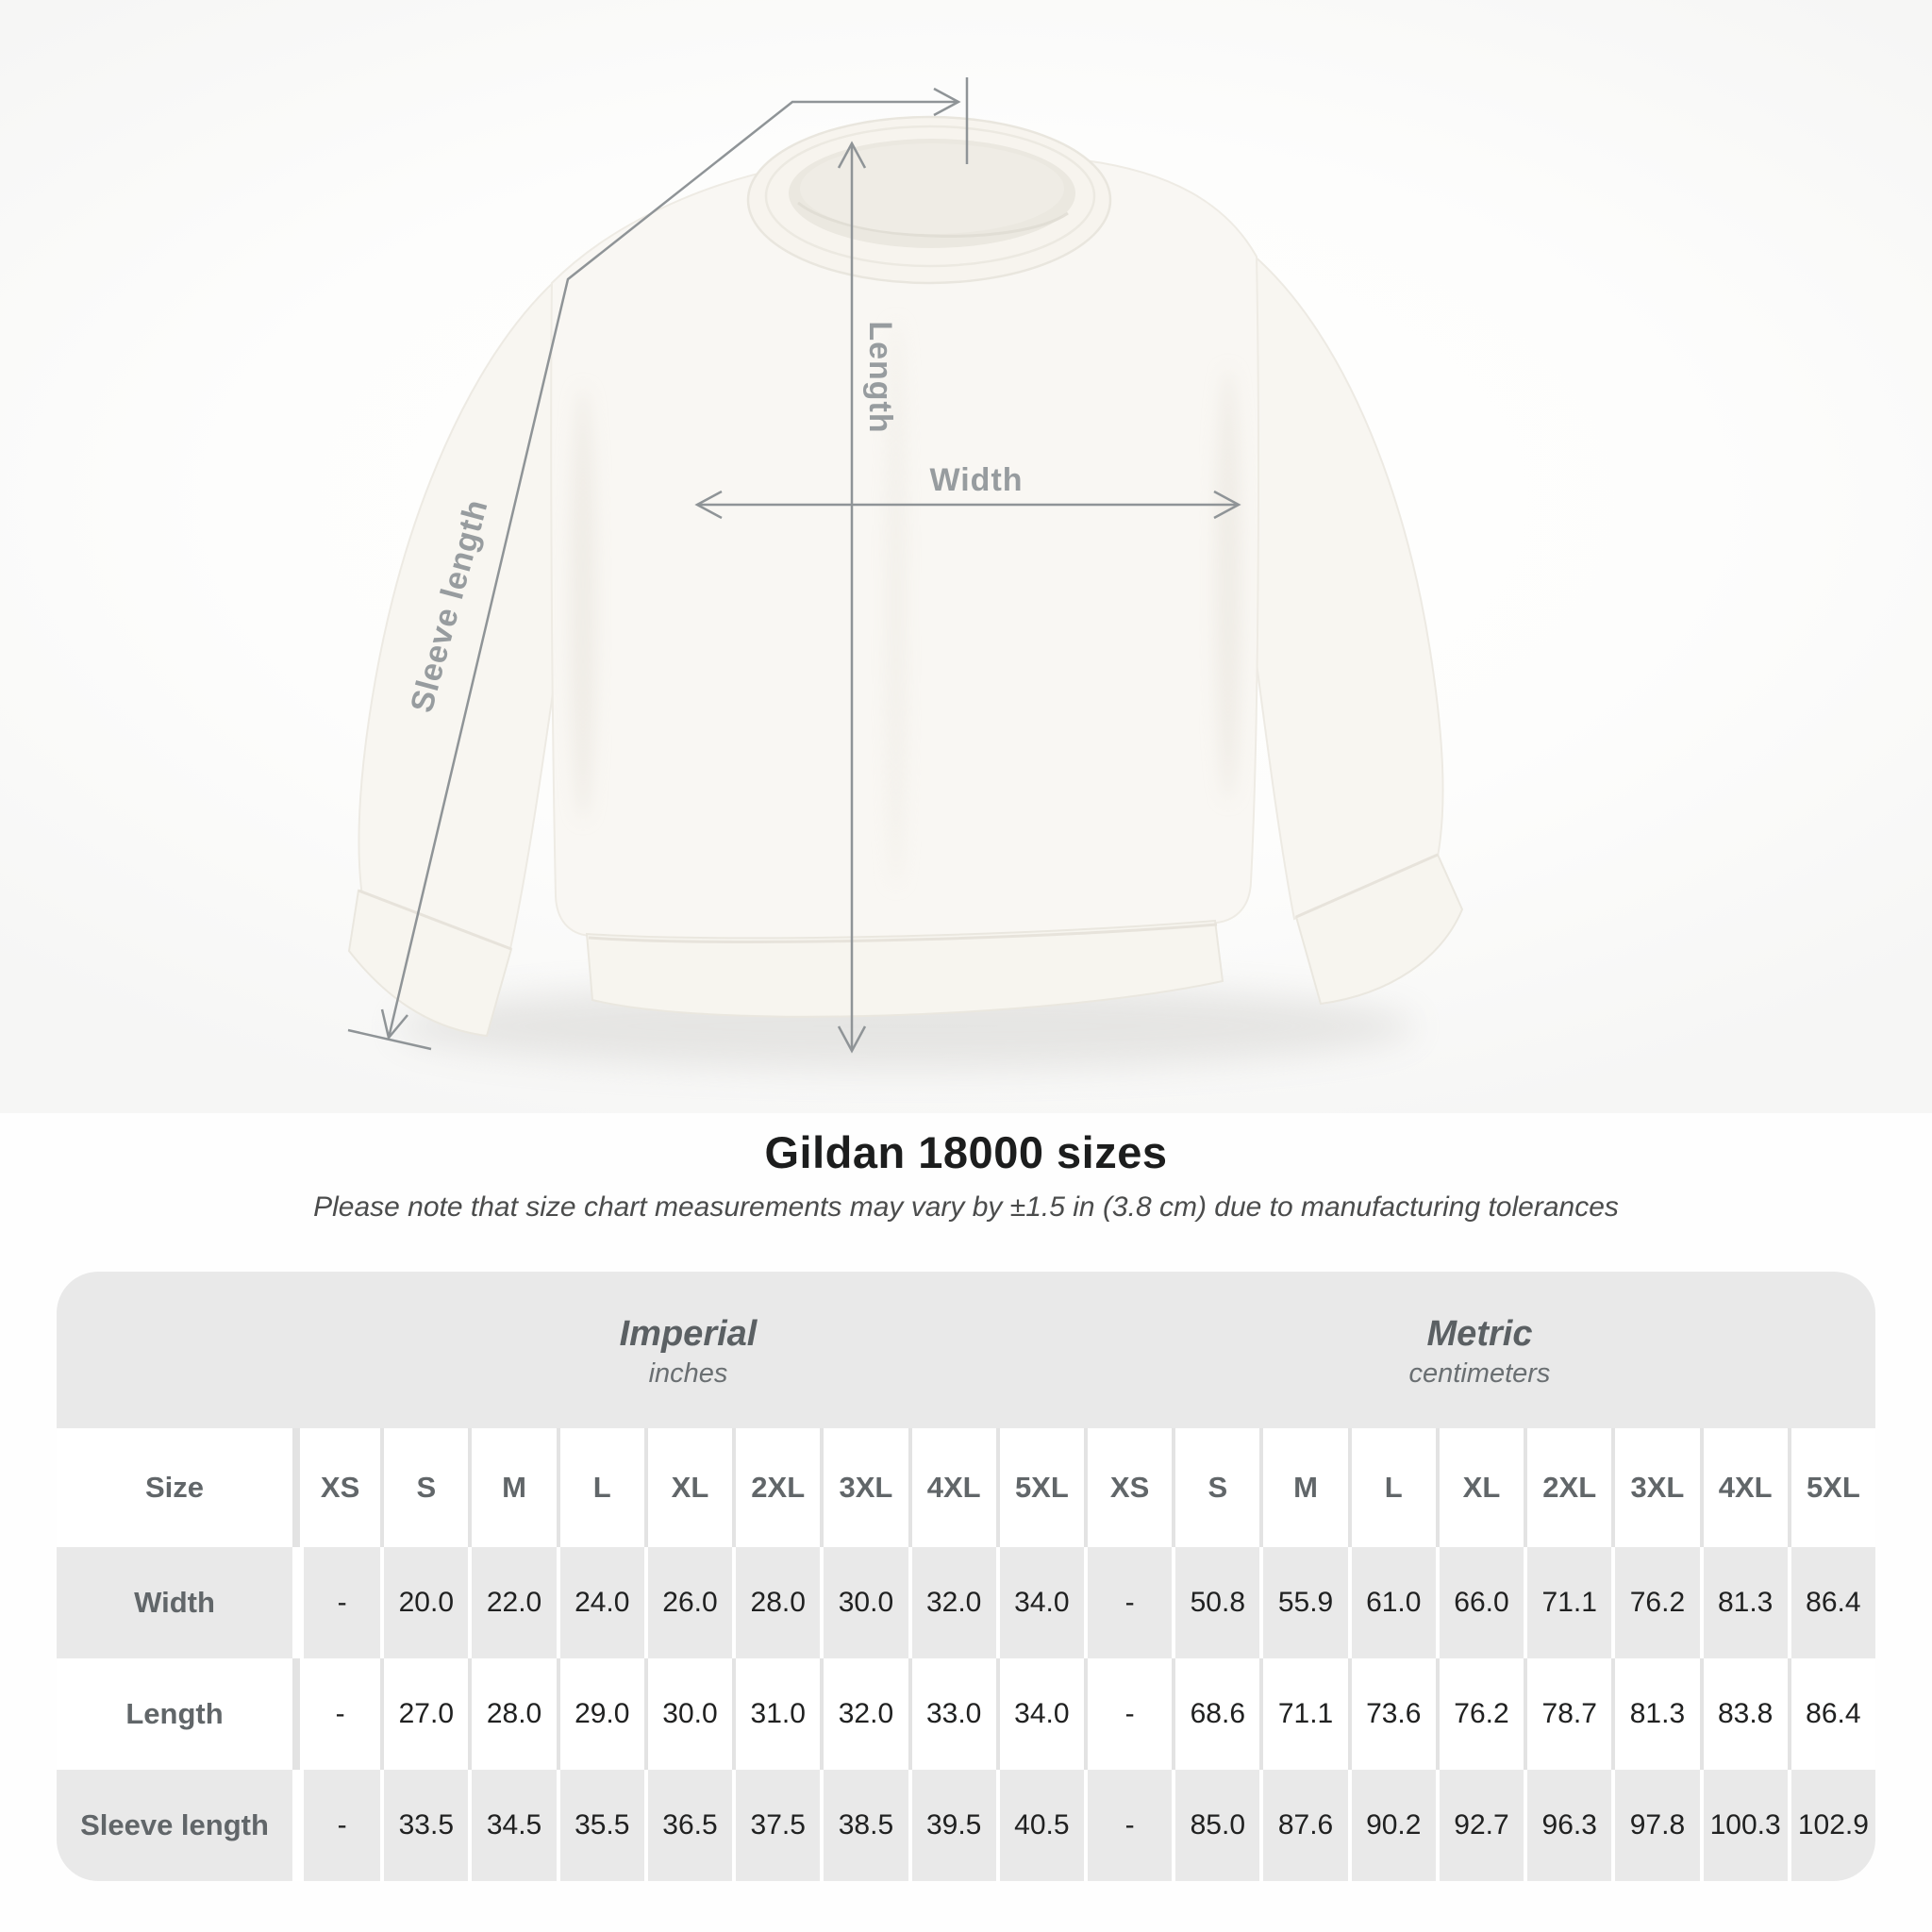  I want to click on row-label-length: Length, so click(175, 1714).